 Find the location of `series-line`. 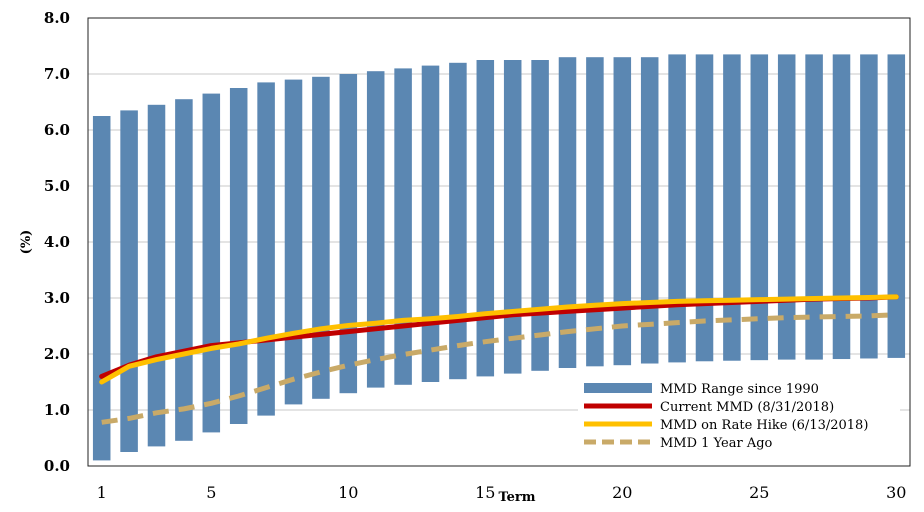

series-line is located at coordinates (499, 336).